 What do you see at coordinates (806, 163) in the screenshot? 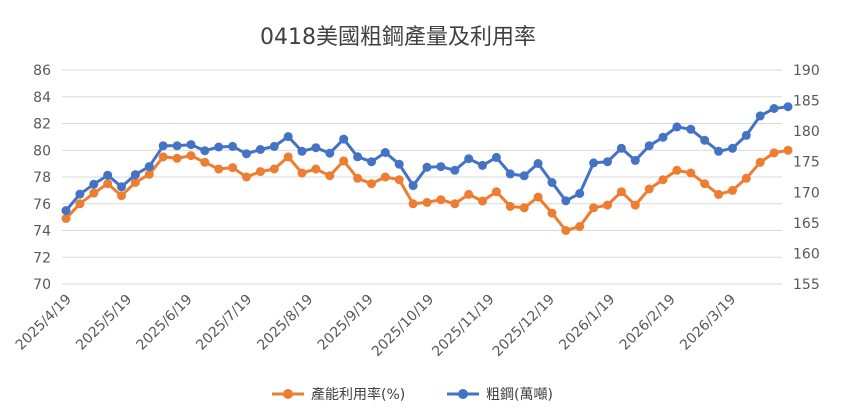
I see `y-right-tick-label: 175` at bounding box center [806, 163].